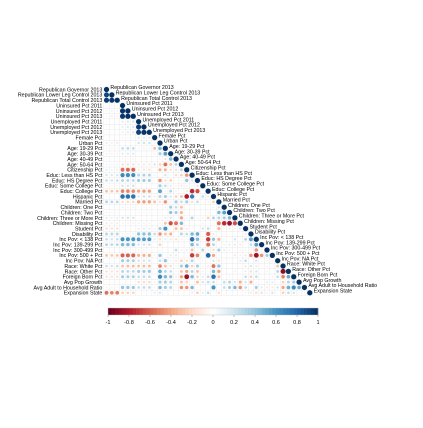  Describe the element at coordinates (79, 117) in the screenshot. I see `row-label: Uninsured Pct 2013` at that location.